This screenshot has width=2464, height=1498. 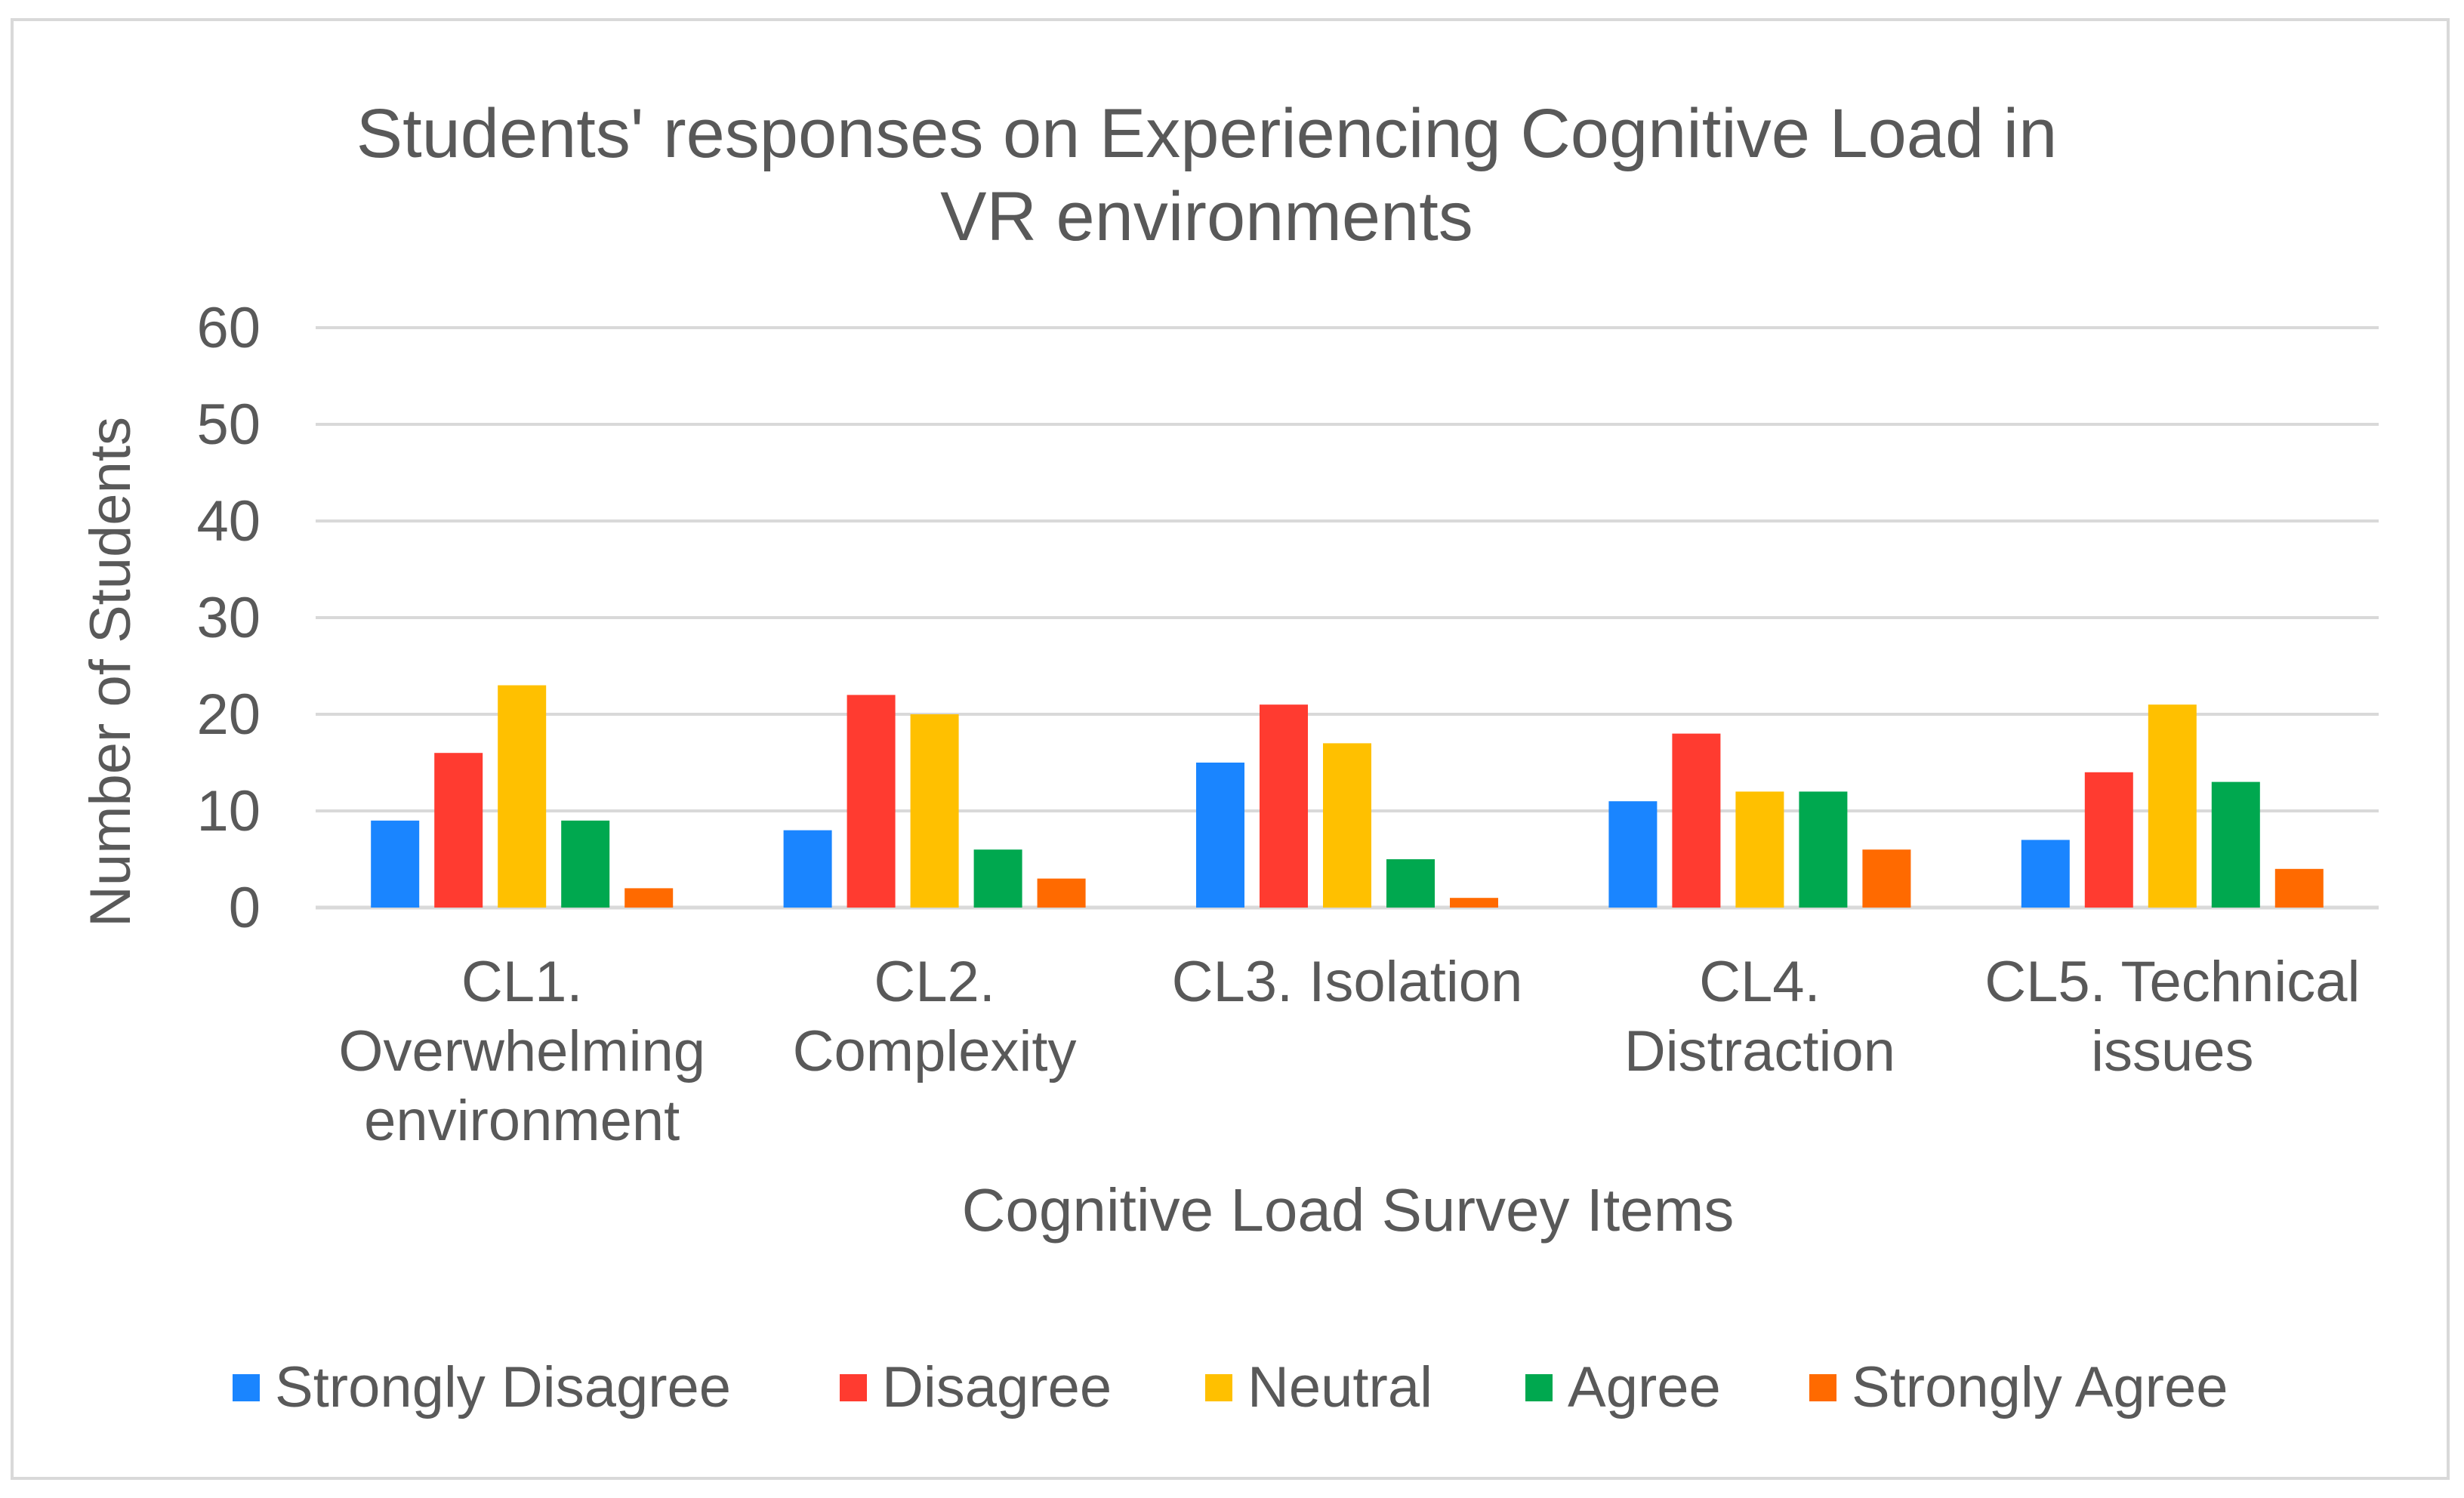 What do you see at coordinates (522, 982) in the screenshot?
I see `x-tick-label: CL1.` at bounding box center [522, 982].